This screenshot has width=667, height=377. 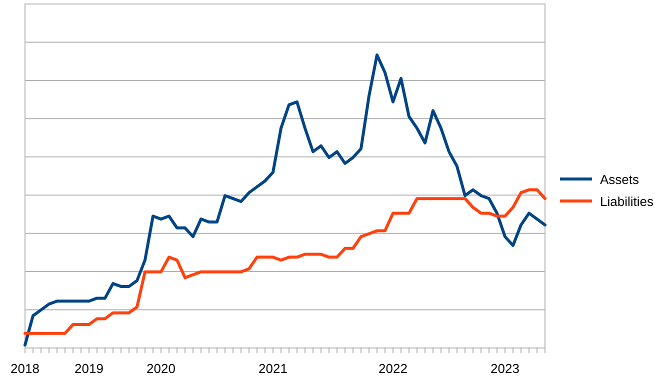 What do you see at coordinates (25, 368) in the screenshot?
I see `x-tick-label: 2018` at bounding box center [25, 368].